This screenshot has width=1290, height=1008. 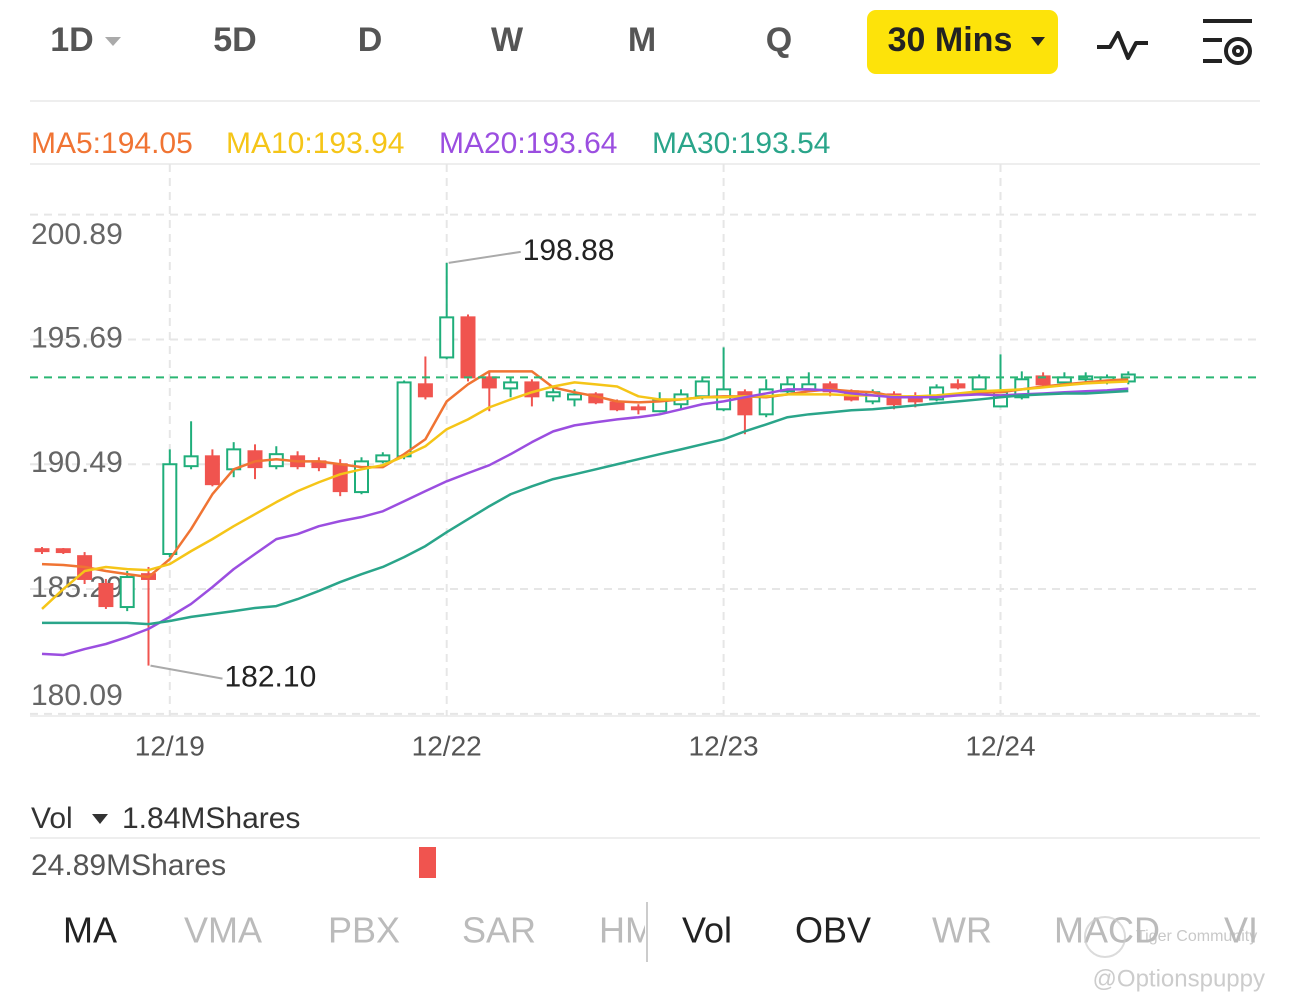 What do you see at coordinates (90, 930) in the screenshot?
I see `indicator-tab: MA` at bounding box center [90, 930].